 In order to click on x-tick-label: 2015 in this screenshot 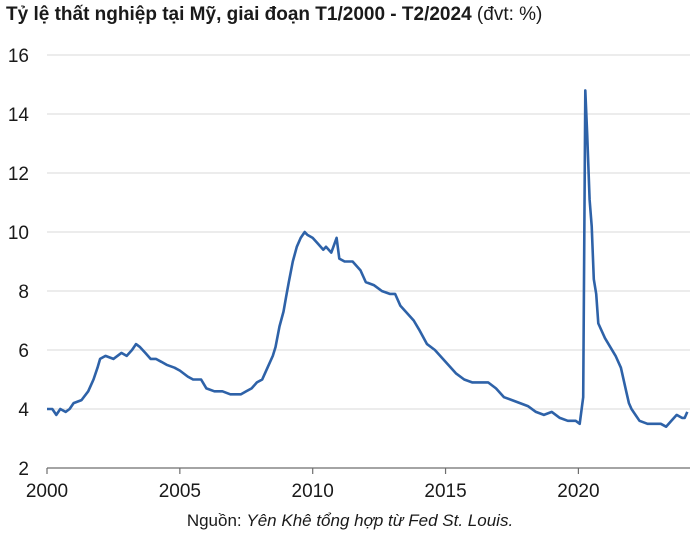, I will do `click(445, 491)`.